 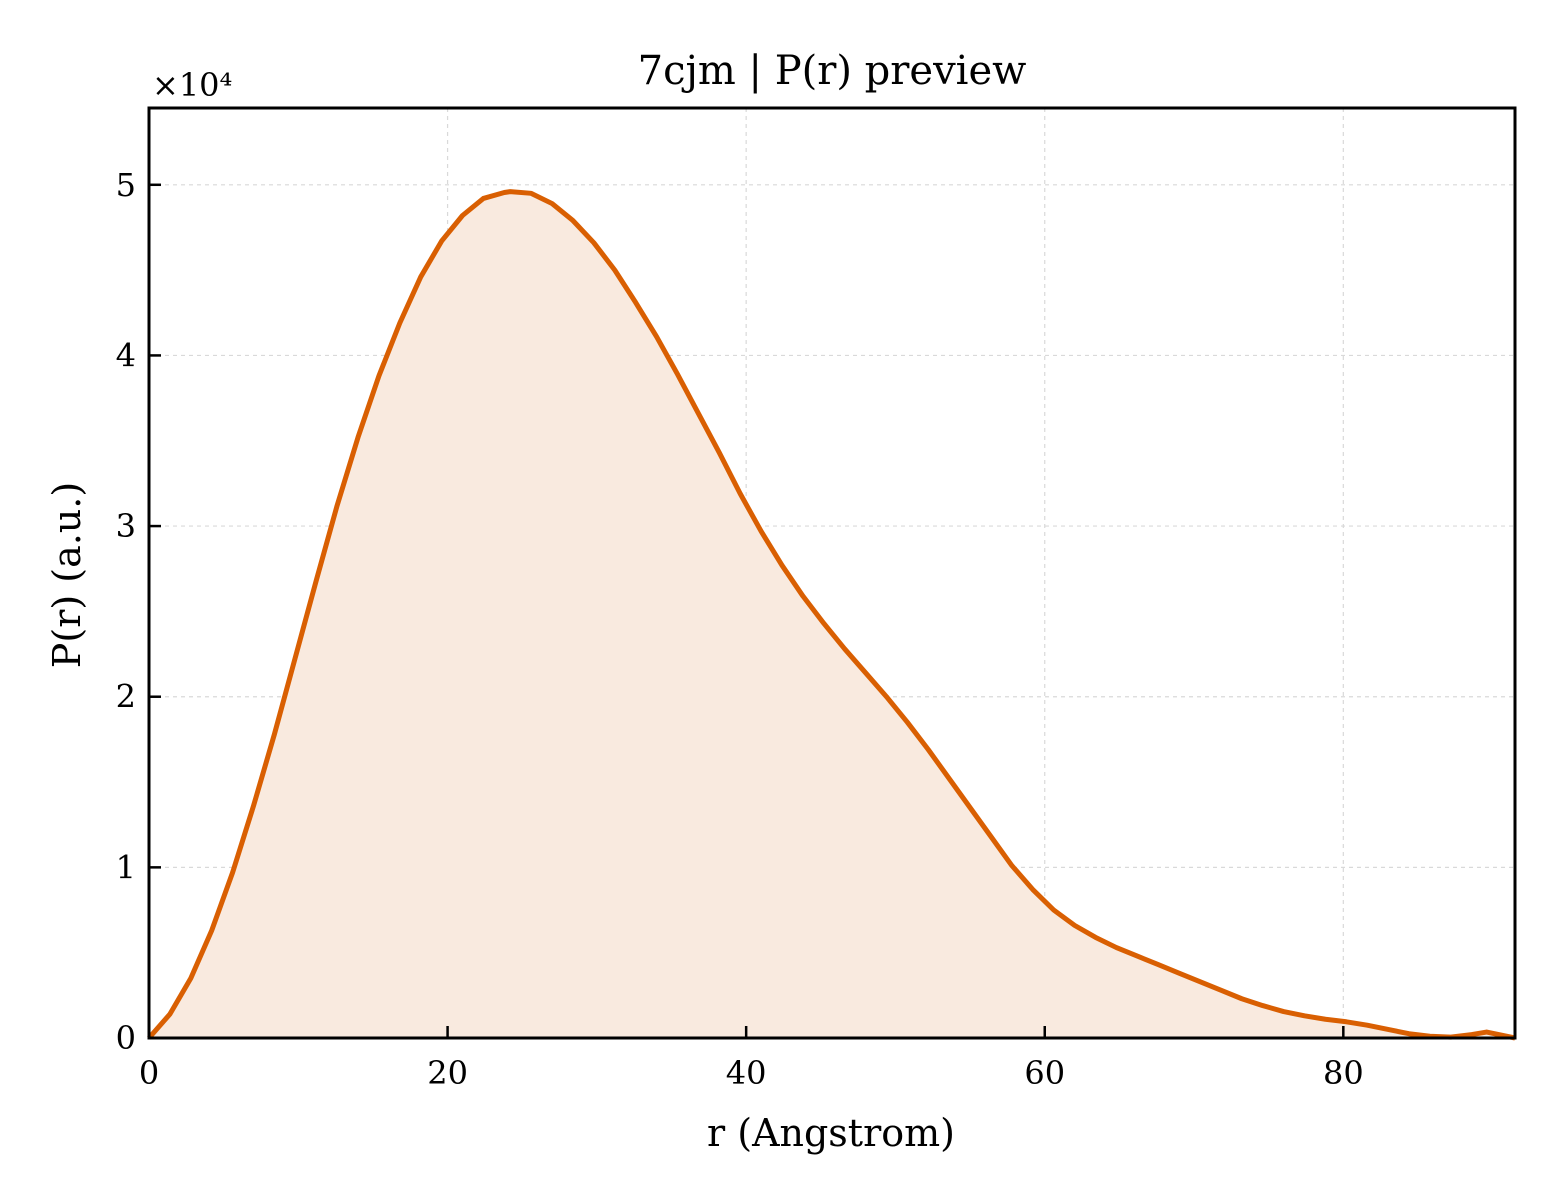 I want to click on y-tick-label: 4, so click(x=126, y=355).